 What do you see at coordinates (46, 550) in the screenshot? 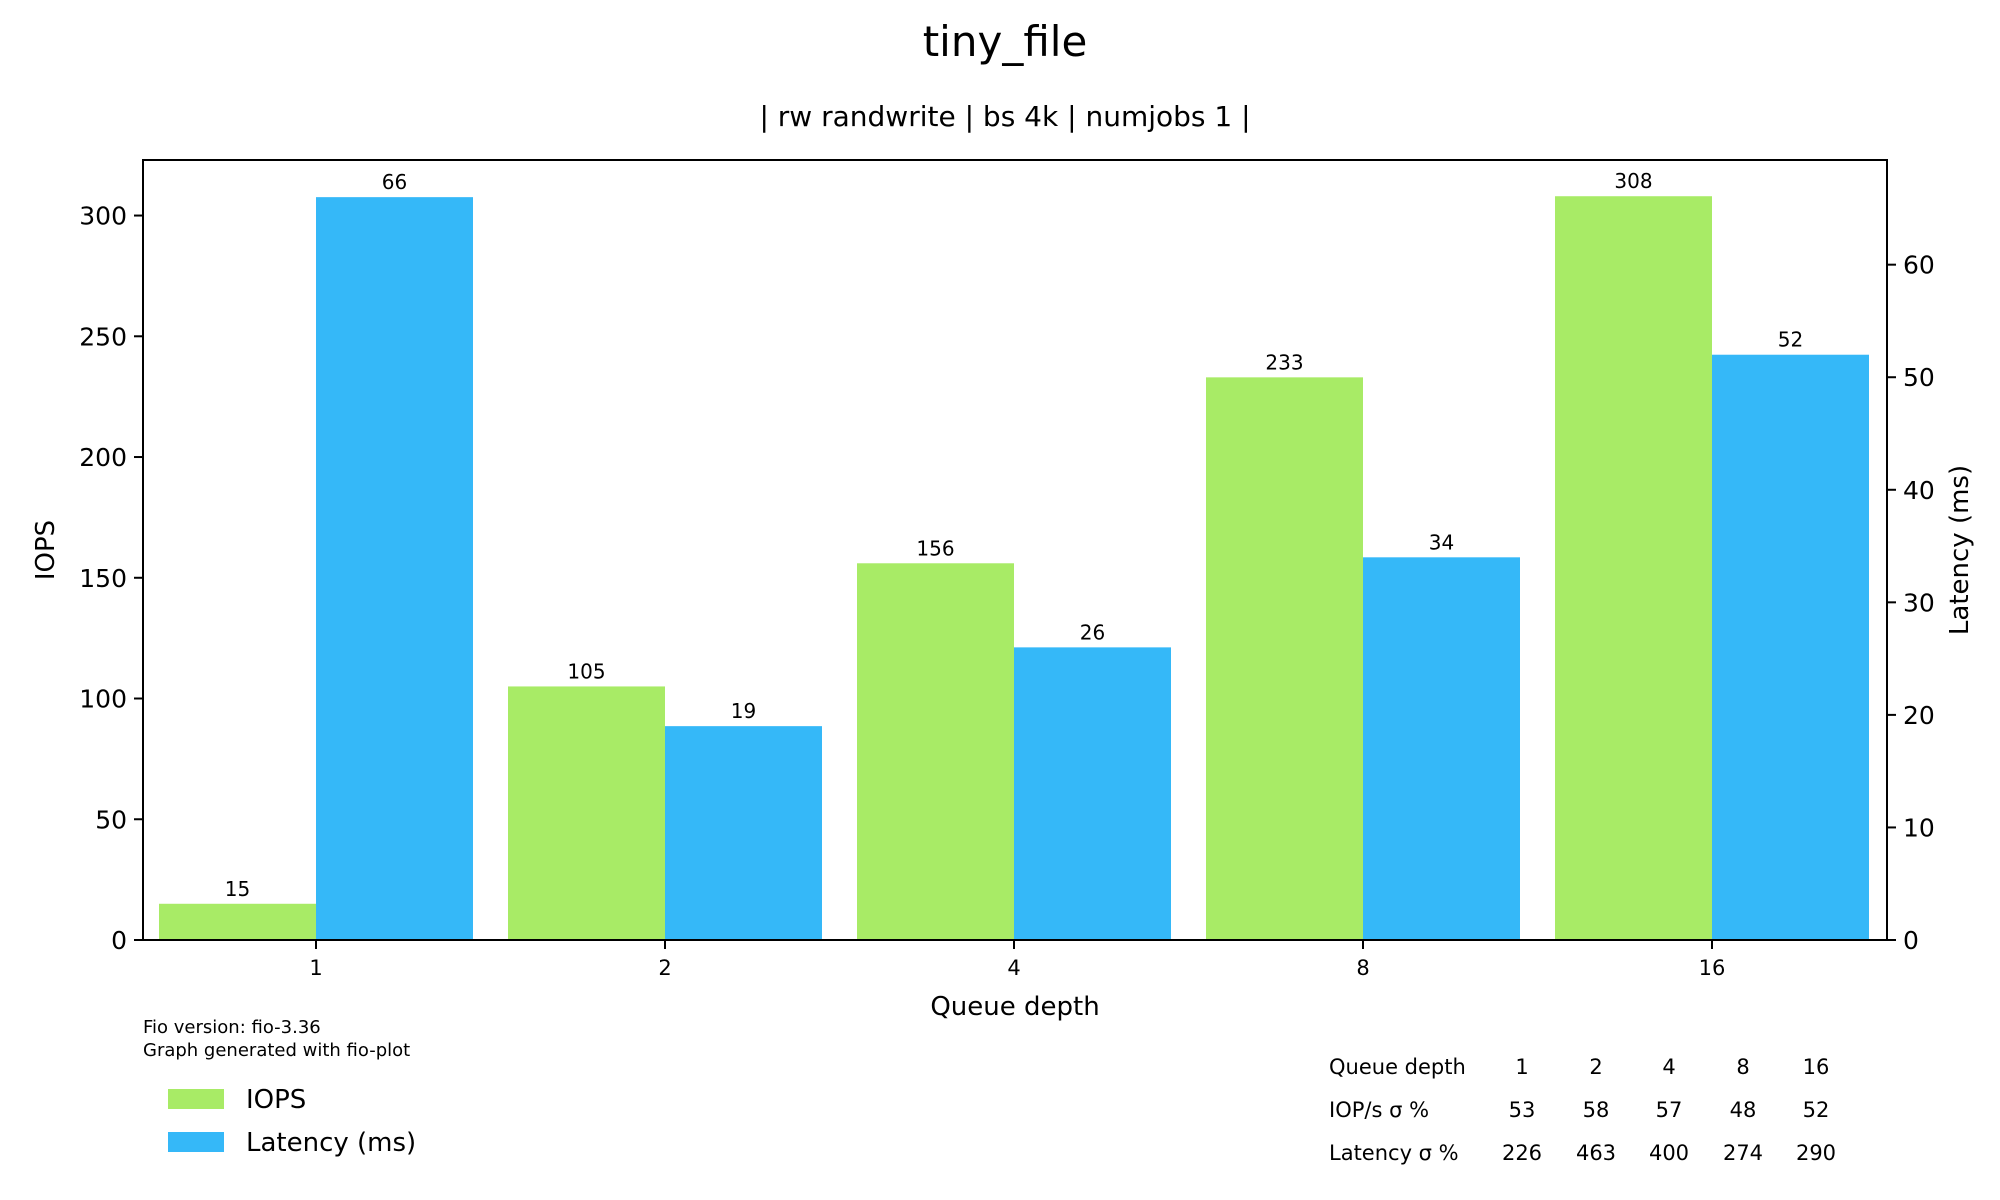
I see `y-axis-label: IOPS` at bounding box center [46, 550].